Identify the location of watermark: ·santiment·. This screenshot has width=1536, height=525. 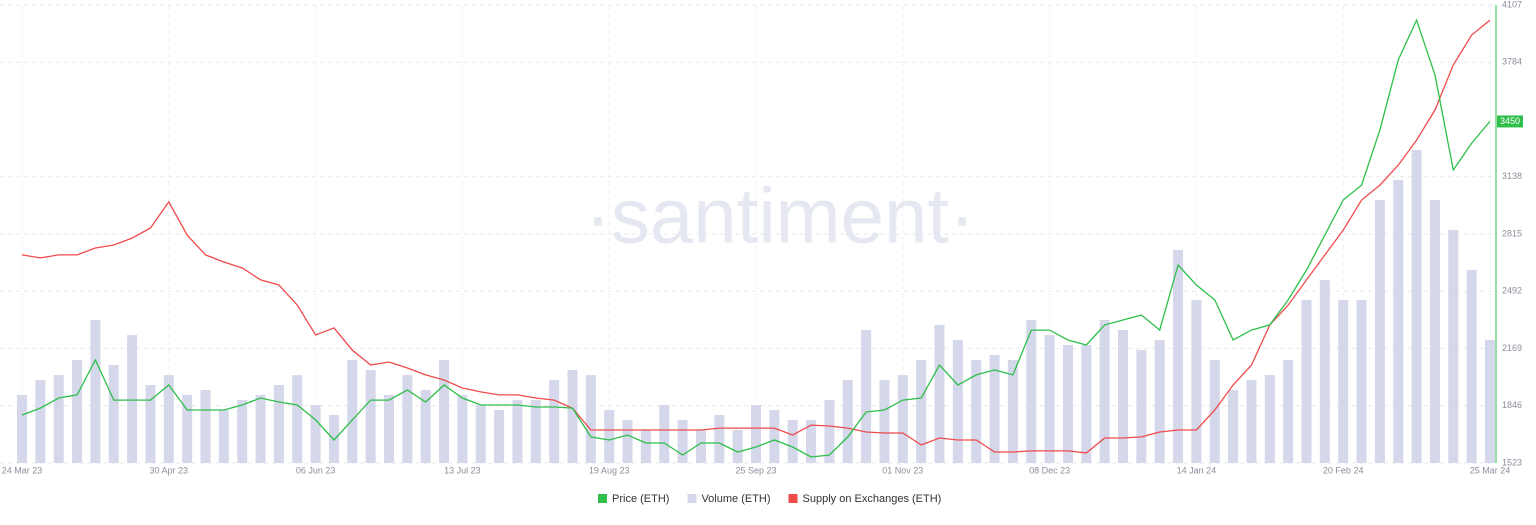
(780, 216).